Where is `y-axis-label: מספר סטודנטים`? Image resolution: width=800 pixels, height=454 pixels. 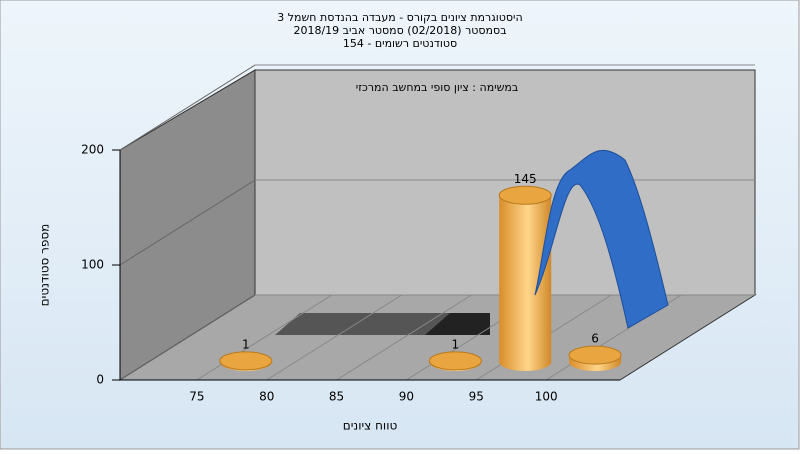
y-axis-label: מספר סטודנטים is located at coordinates (45, 265).